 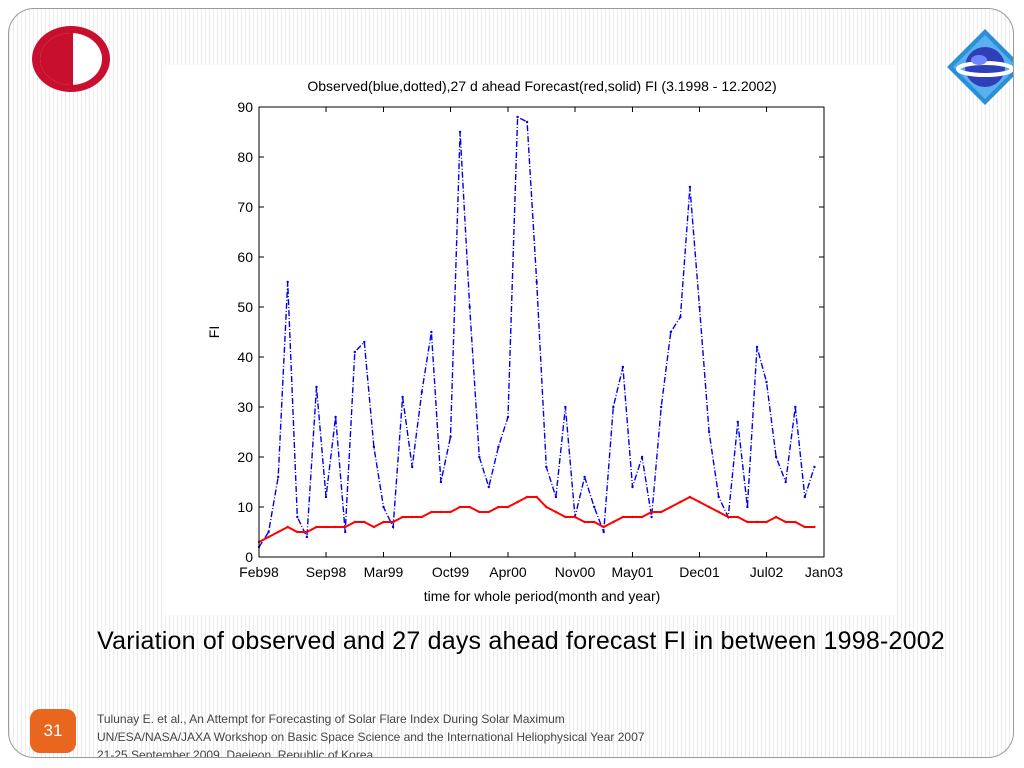 I want to click on x-axis-label: time for whole period(month and year), so click(x=542, y=596).